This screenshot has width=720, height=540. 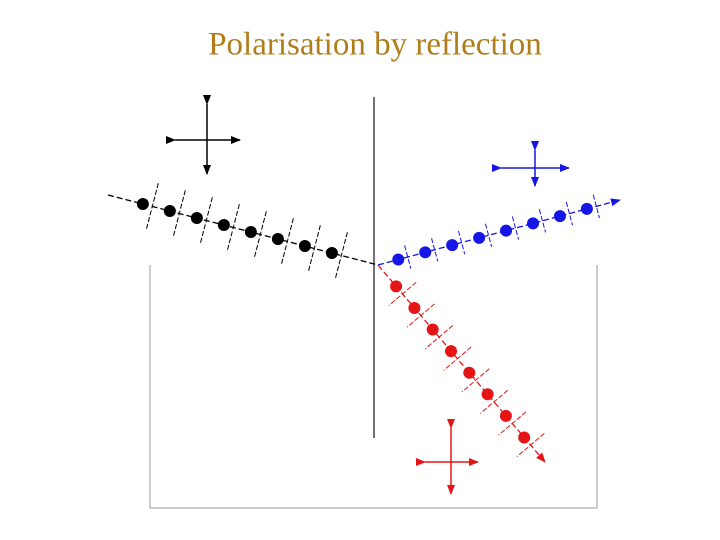 I want to click on blue-cross, so click(x=531, y=164).